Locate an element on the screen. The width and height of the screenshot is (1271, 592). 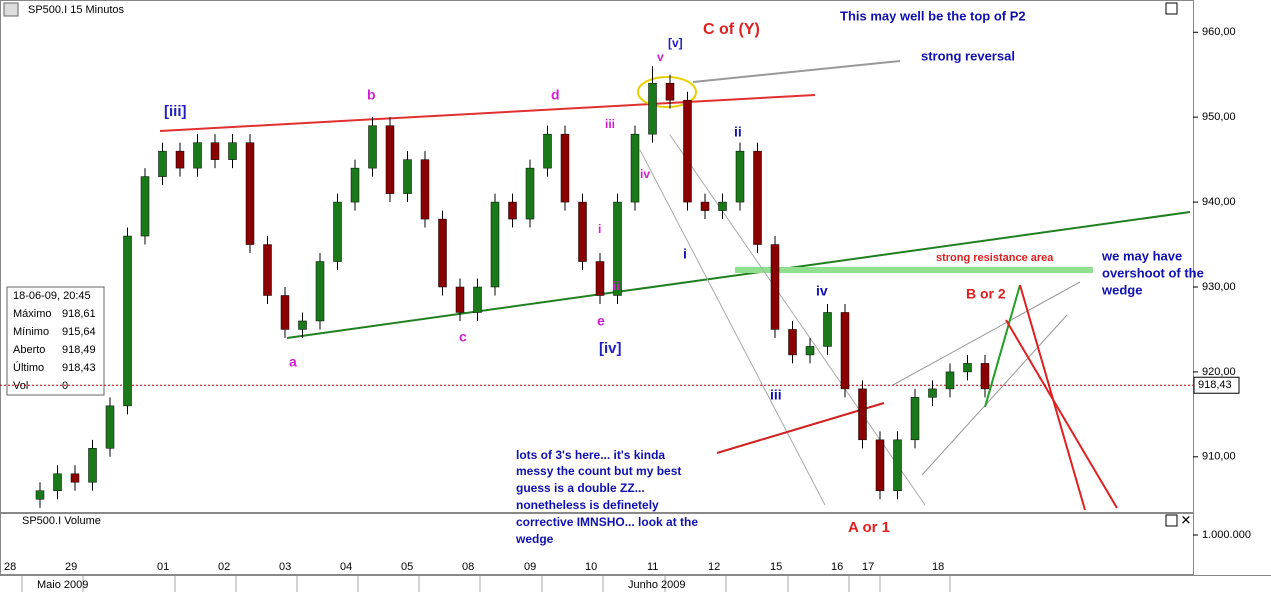
annotation: strong resistance area is located at coordinates (995, 258).